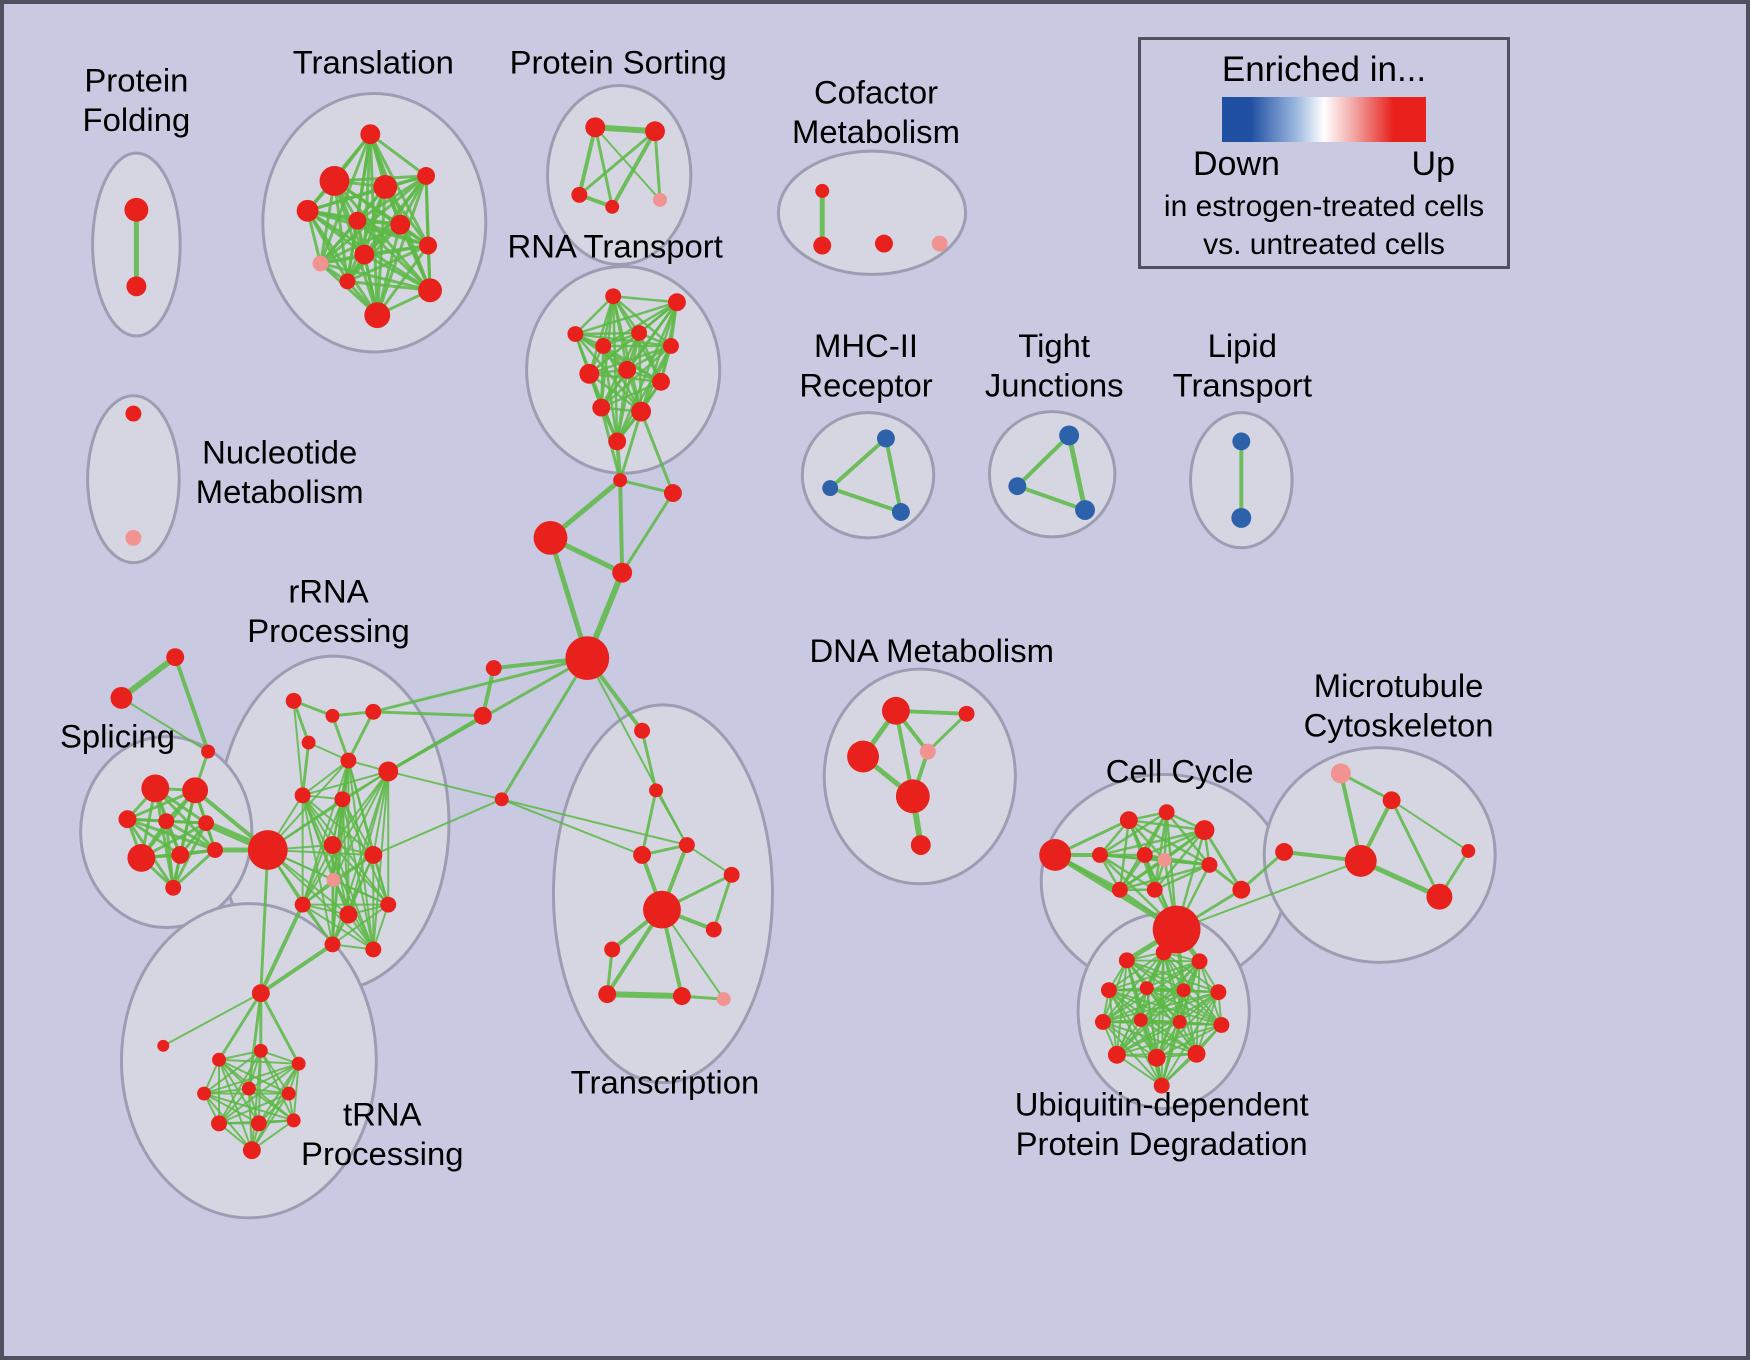 This screenshot has height=1360, width=1750. I want to click on edge-tp3-tp5, so click(273, 1076).